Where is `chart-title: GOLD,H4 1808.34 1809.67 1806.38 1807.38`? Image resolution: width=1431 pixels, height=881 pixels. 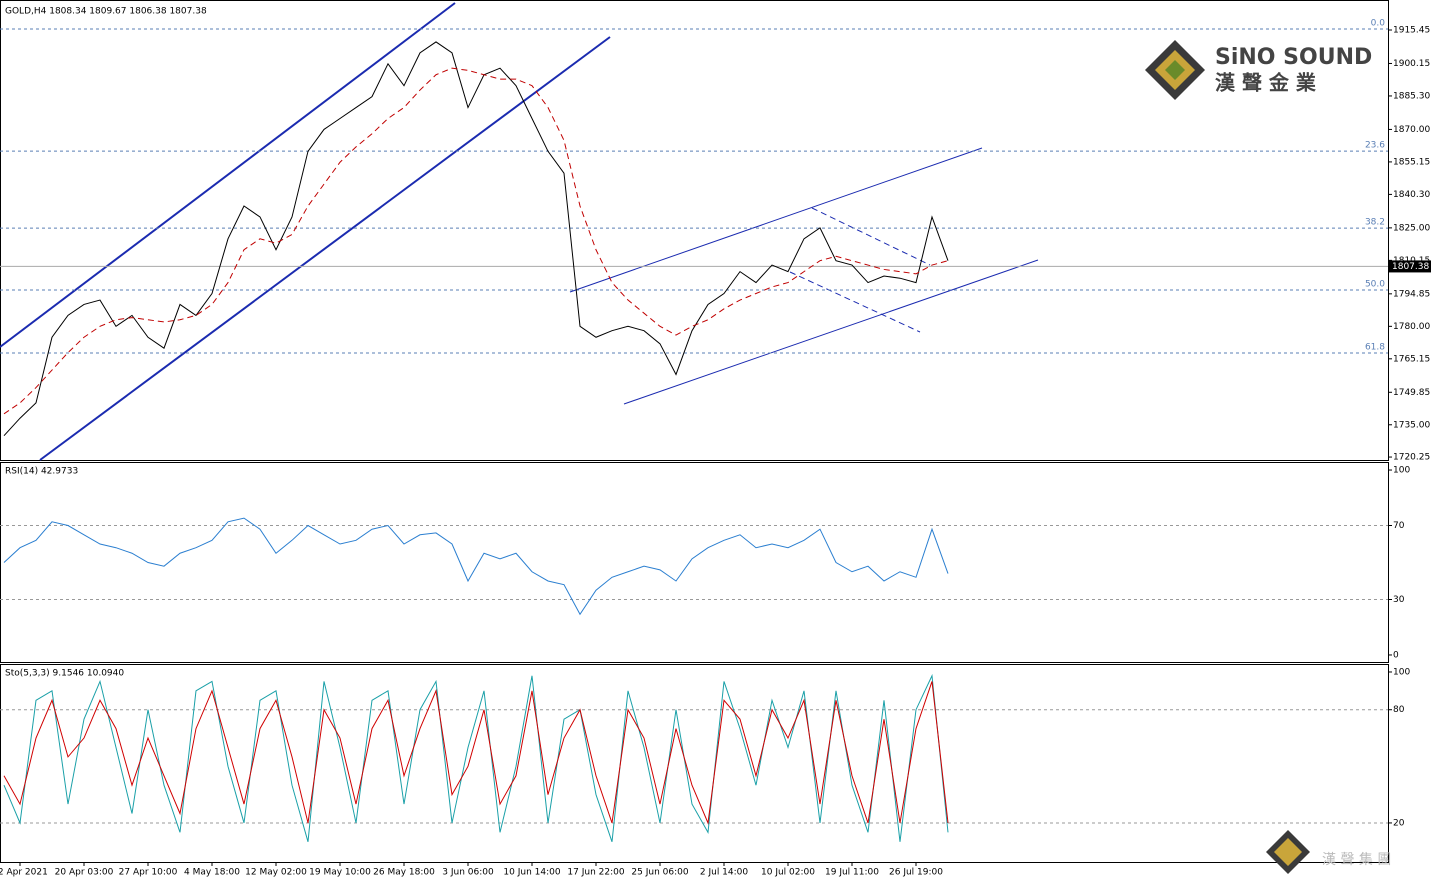 chart-title: GOLD,H4 1808.34 1809.67 1806.38 1807.38 is located at coordinates (106, 12).